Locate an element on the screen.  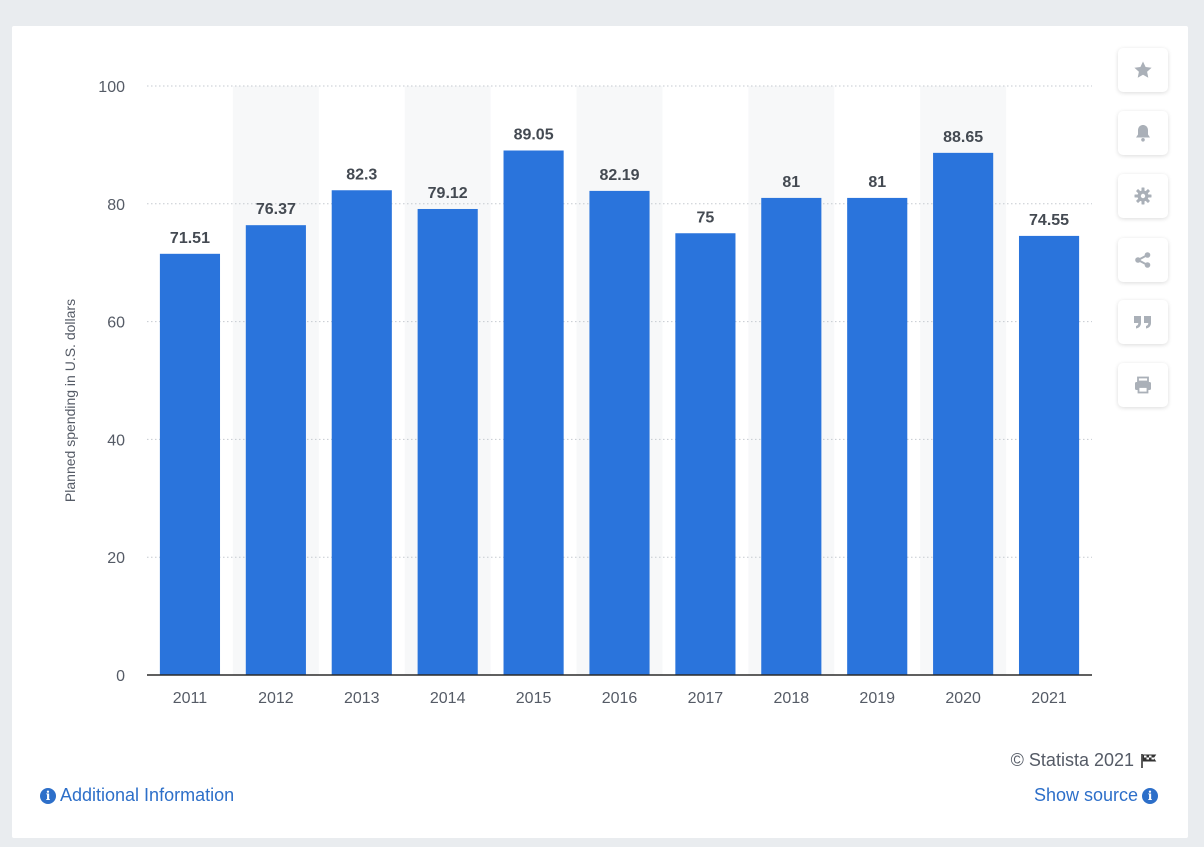
x-tick-label: 2018 is located at coordinates (792, 698).